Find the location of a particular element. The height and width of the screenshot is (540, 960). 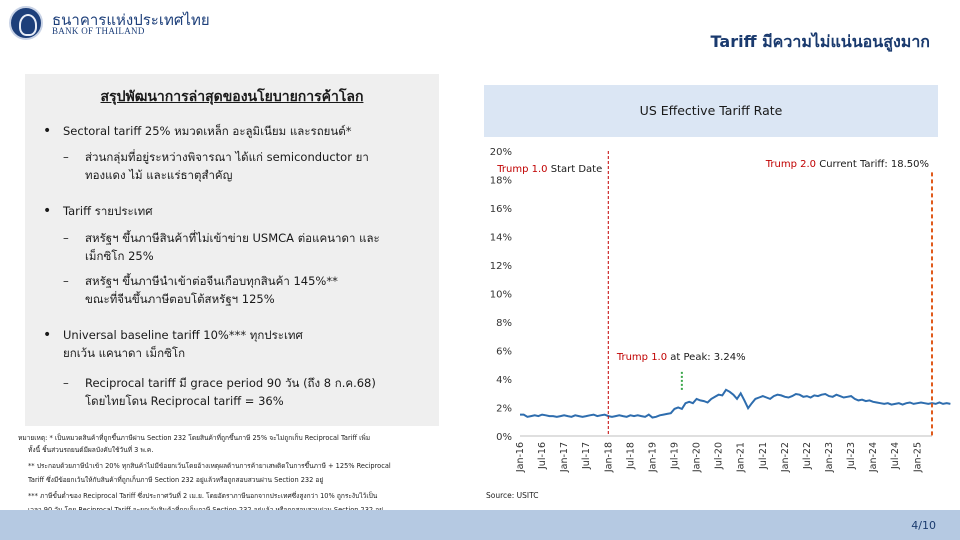

x-tick-label: Jan-23 is located at coordinates (829, 457).